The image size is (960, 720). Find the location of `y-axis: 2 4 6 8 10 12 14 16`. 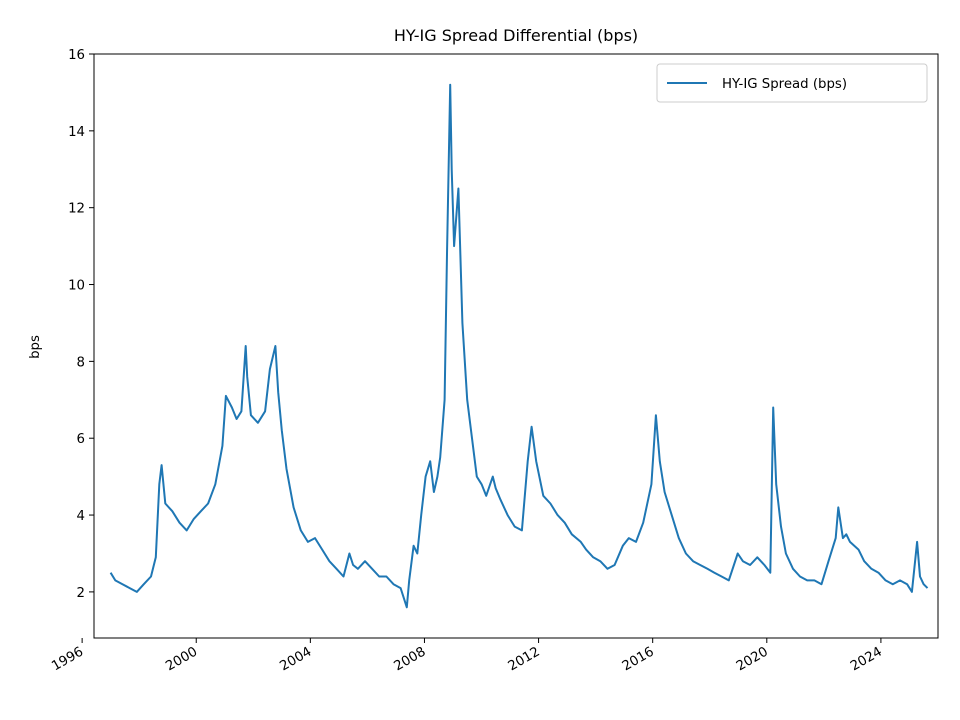

y-axis: 2 4 6 8 10 12 14 16 is located at coordinates (81, 324).